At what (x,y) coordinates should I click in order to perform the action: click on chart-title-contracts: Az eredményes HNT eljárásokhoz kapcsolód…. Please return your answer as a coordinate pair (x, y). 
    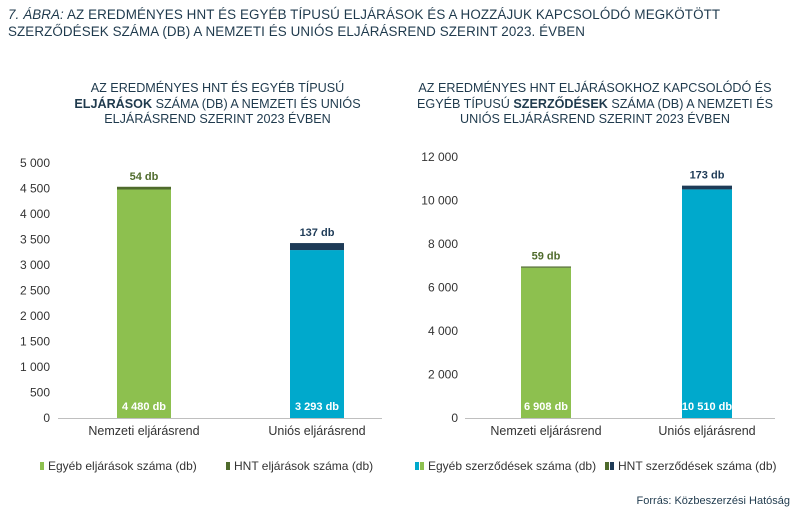
    Looking at the image, I should click on (595, 104).